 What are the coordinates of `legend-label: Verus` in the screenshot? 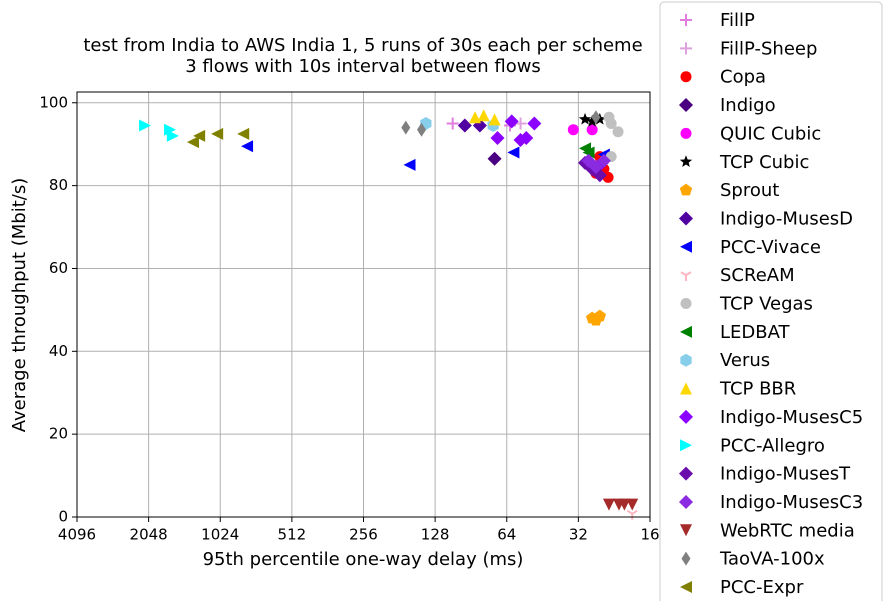 It's located at (745, 360).